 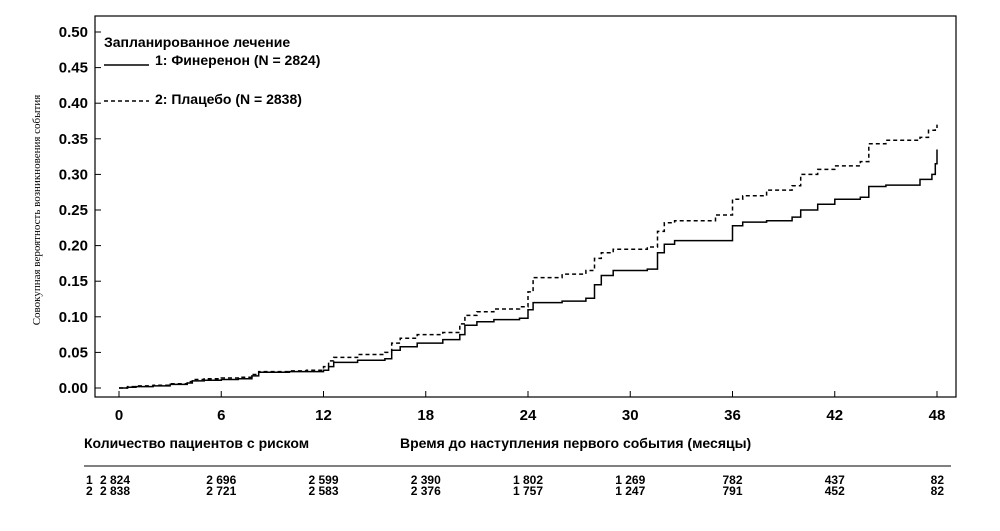 I want to click on x-tick-label: 12, so click(x=323, y=415).